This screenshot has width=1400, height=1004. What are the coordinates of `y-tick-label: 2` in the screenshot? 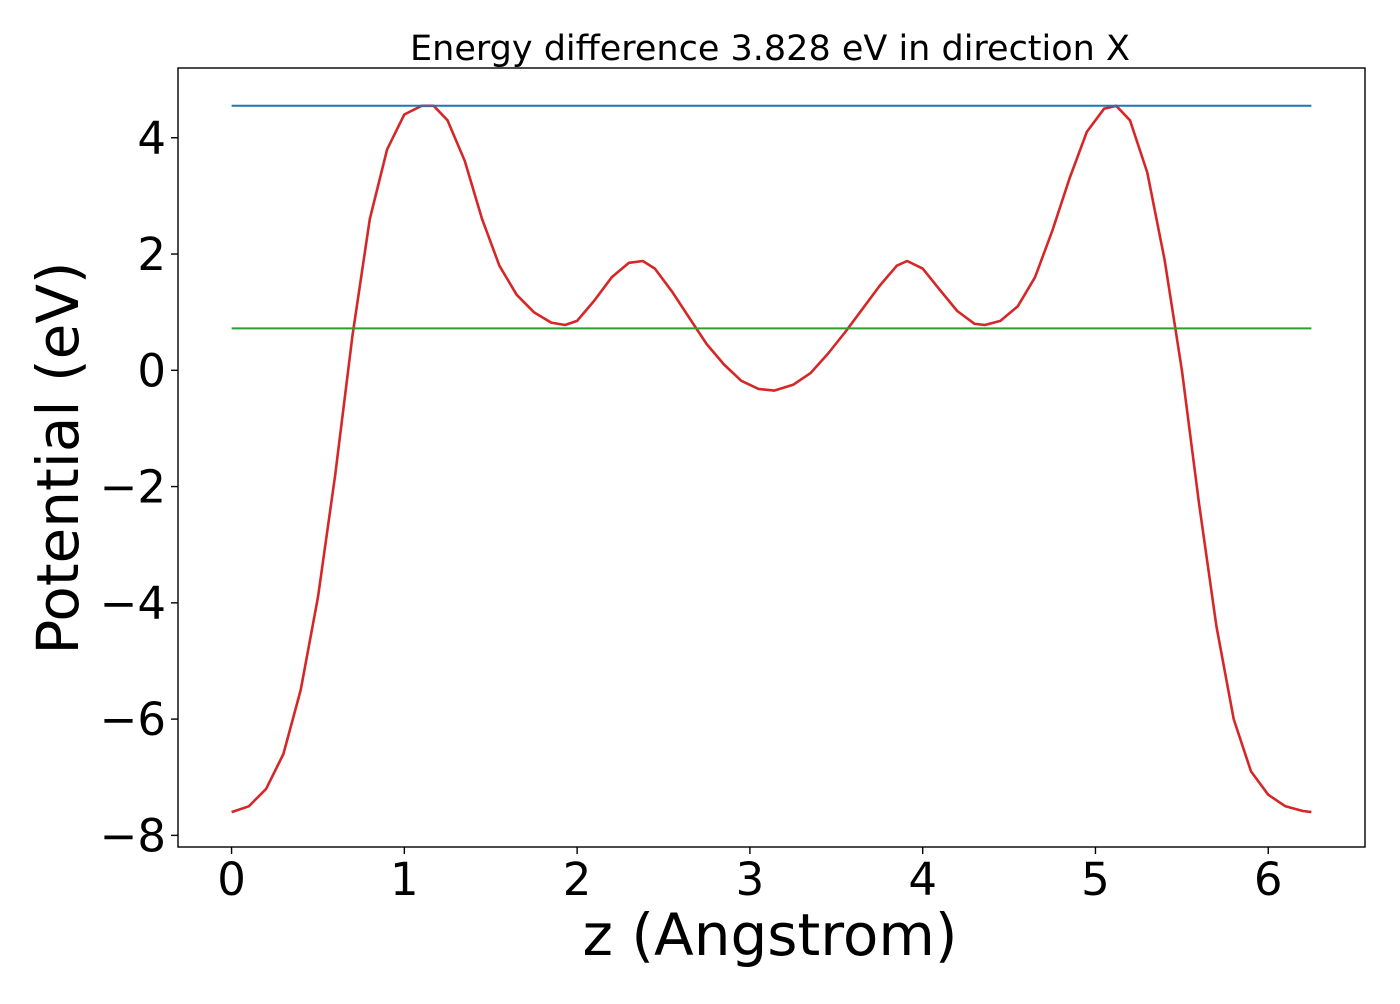 It's located at (151, 254).